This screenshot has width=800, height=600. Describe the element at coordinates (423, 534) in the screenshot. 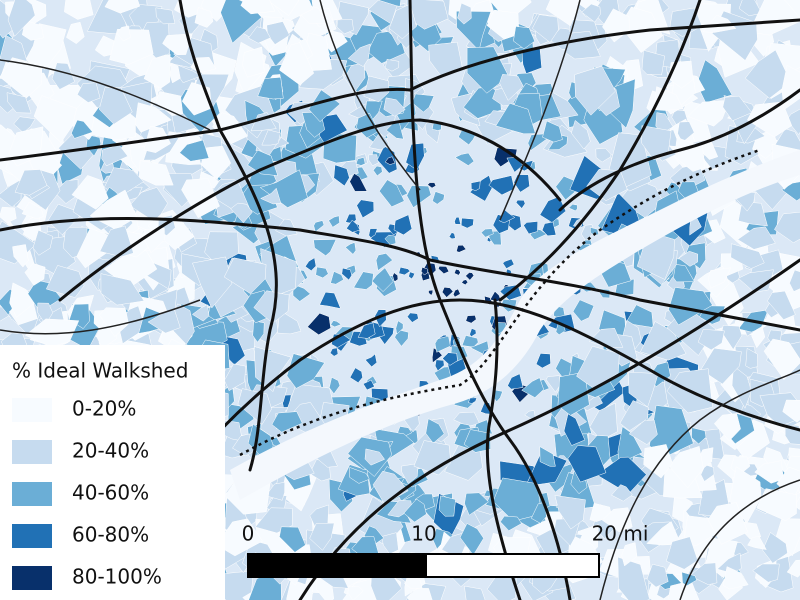

I see `scale-label: 10` at that location.